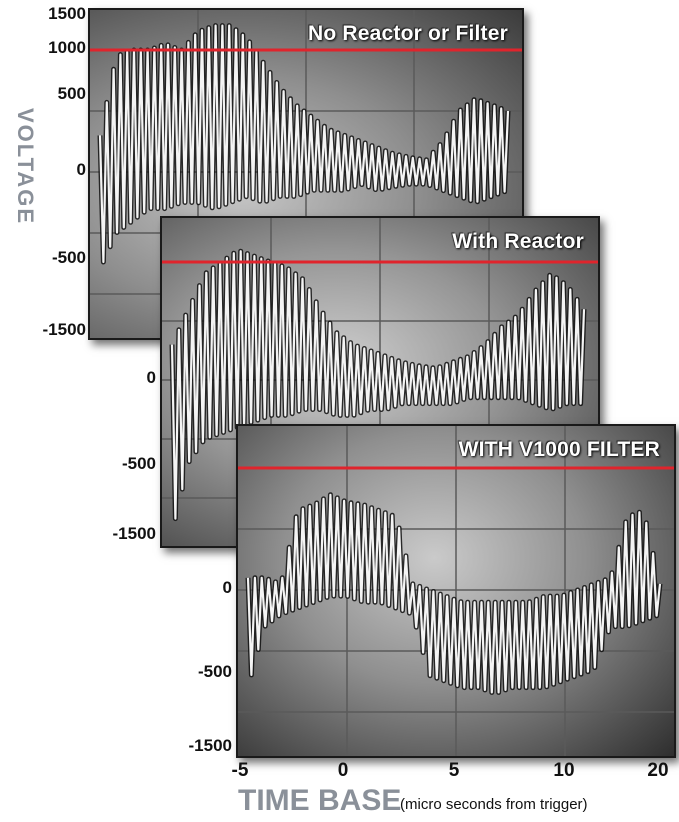  Describe the element at coordinates (343, 770) in the screenshot. I see `x-tick-label: 0` at that location.